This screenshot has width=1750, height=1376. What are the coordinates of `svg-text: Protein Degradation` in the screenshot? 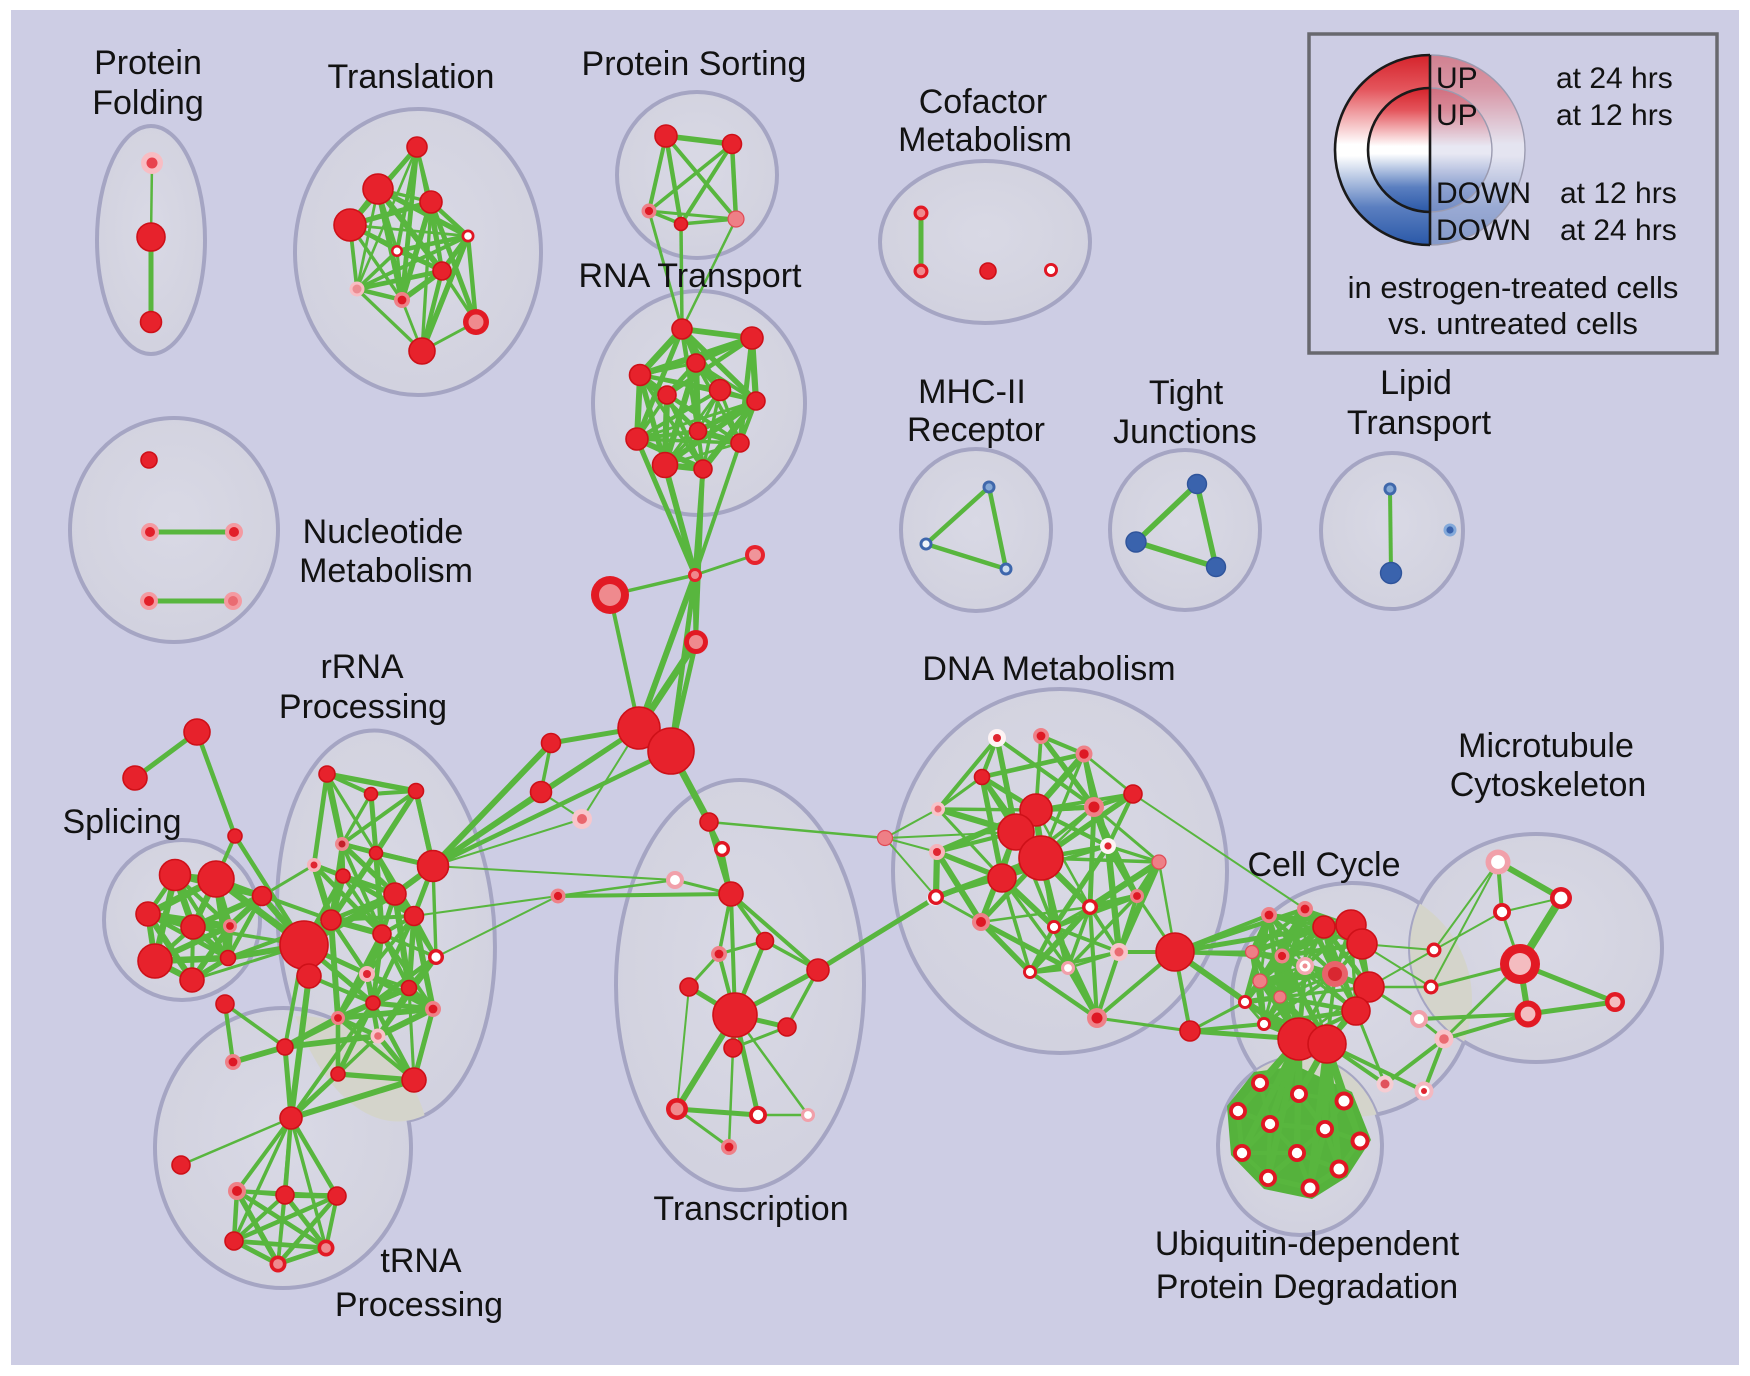 It's located at (1307, 1287).